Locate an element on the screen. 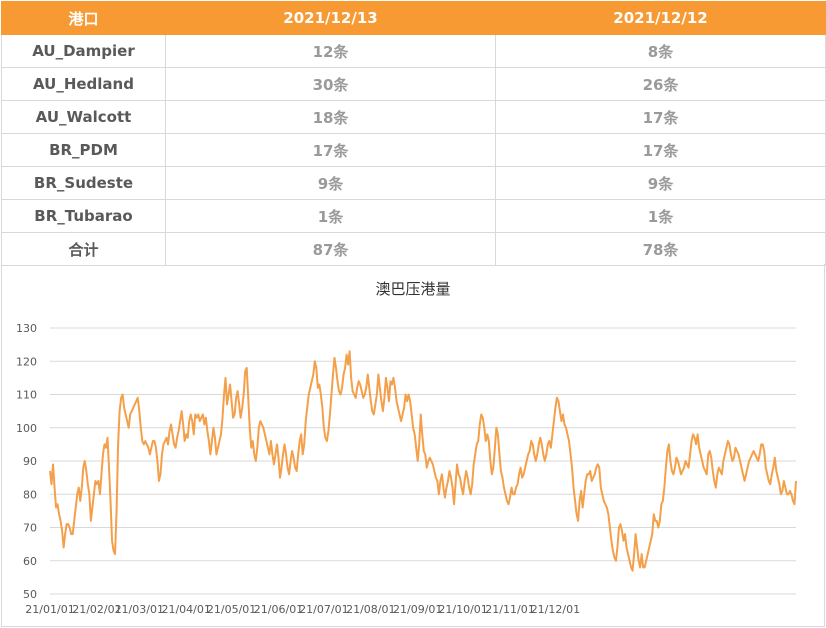 The width and height of the screenshot is (826, 628). table-row: AU_Walcott 18条 17条 is located at coordinates (413, 117).